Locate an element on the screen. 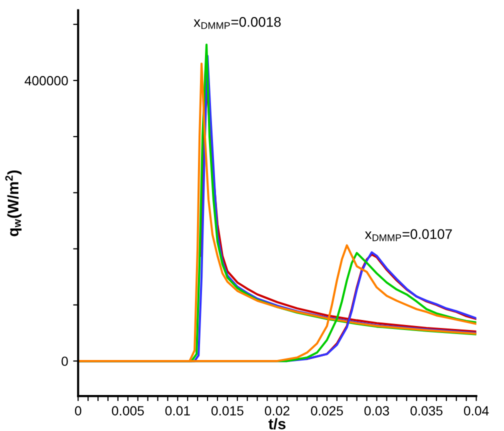 The height and width of the screenshot is (431, 504). x-tick-label: 0 is located at coordinates (78, 411).